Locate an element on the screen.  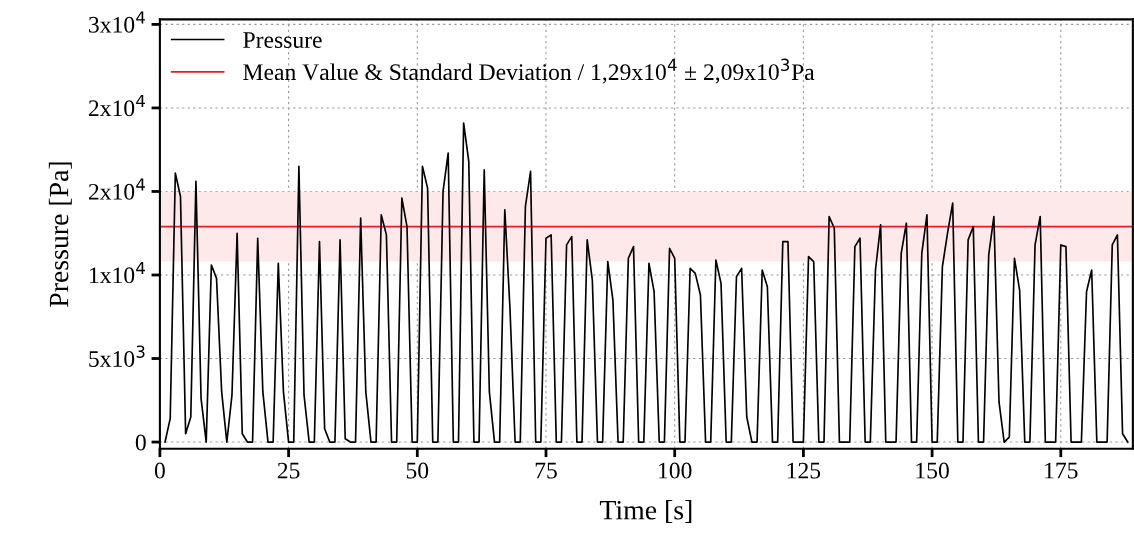
x-tick-label: 125 is located at coordinates (804, 470).